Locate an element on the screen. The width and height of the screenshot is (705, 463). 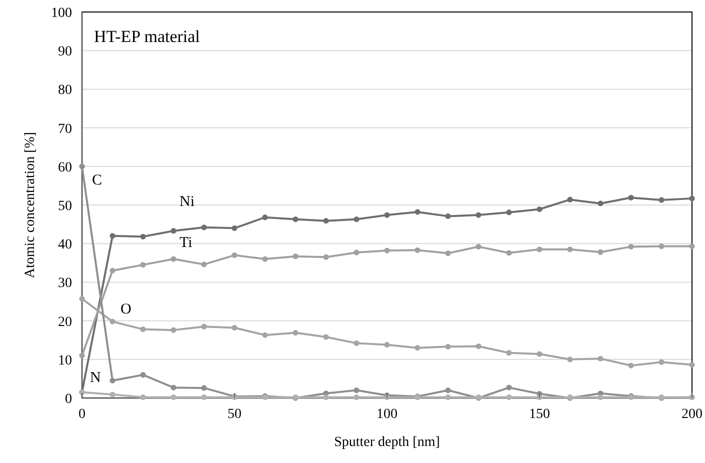
x-tick-label: 50 is located at coordinates (235, 414).